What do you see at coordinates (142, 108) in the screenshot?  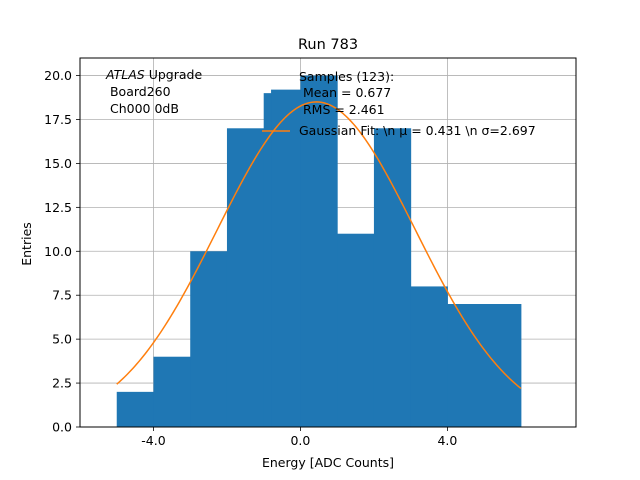 I see `channel-label: Ch000 0dB` at bounding box center [142, 108].